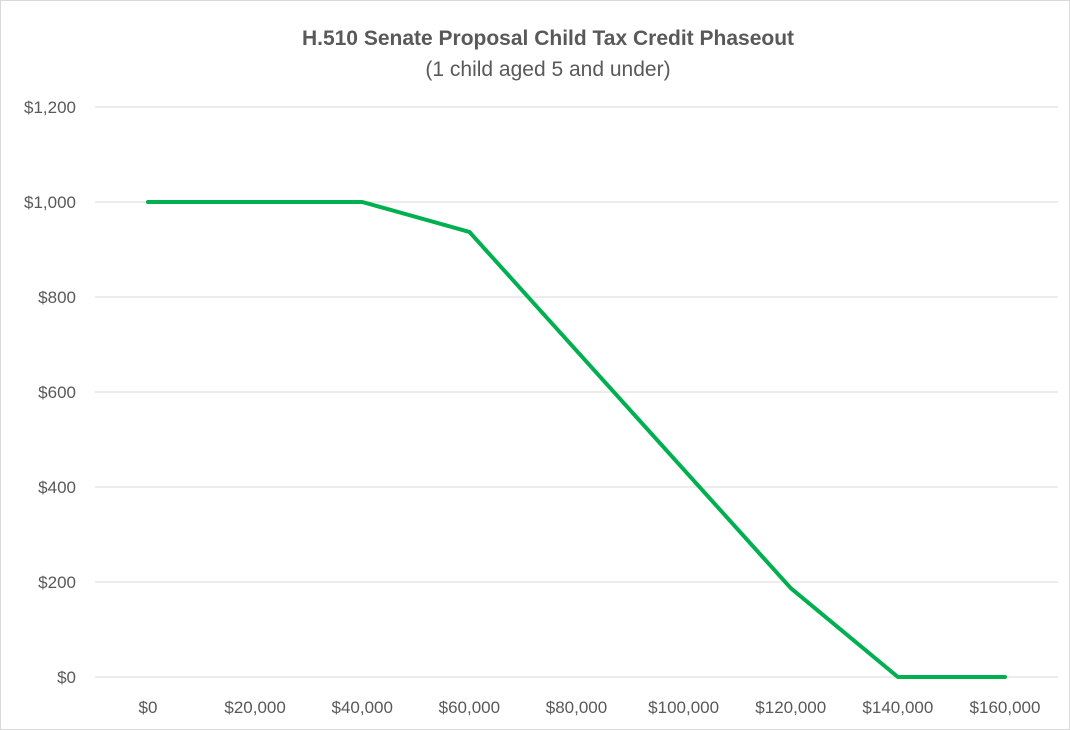 The image size is (1070, 730). I want to click on x-tick-label: $80,000, so click(576, 707).